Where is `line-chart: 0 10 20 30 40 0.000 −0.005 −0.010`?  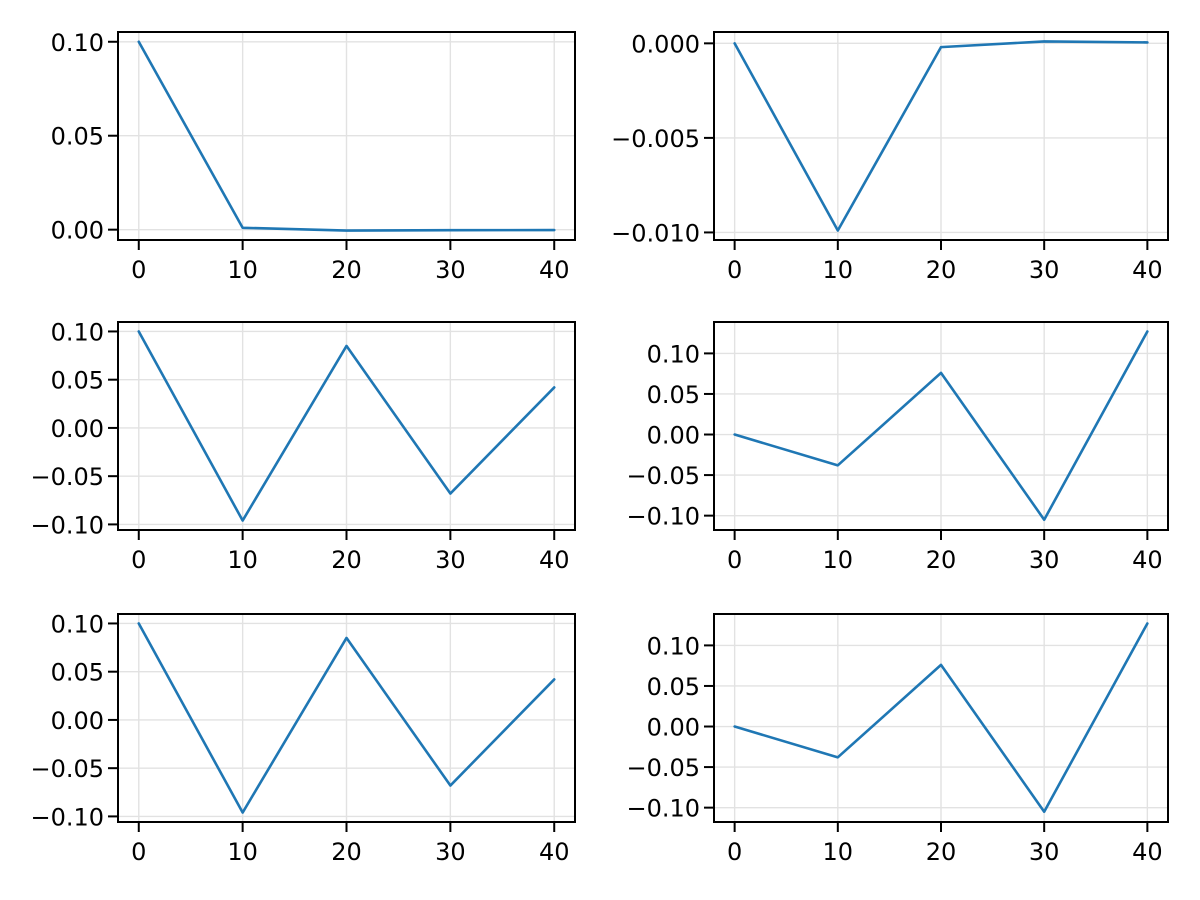
line-chart: 0 10 20 30 40 0.000 −0.005 −0.010 is located at coordinates (890, 157).